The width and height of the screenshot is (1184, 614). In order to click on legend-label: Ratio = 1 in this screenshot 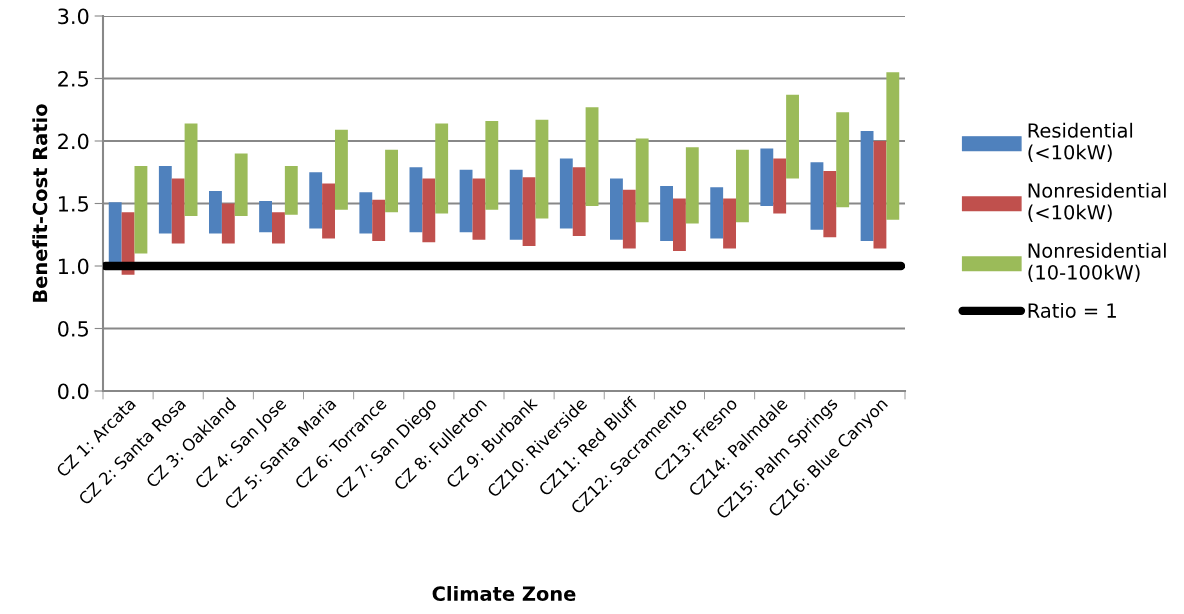, I will do `click(1072, 310)`.